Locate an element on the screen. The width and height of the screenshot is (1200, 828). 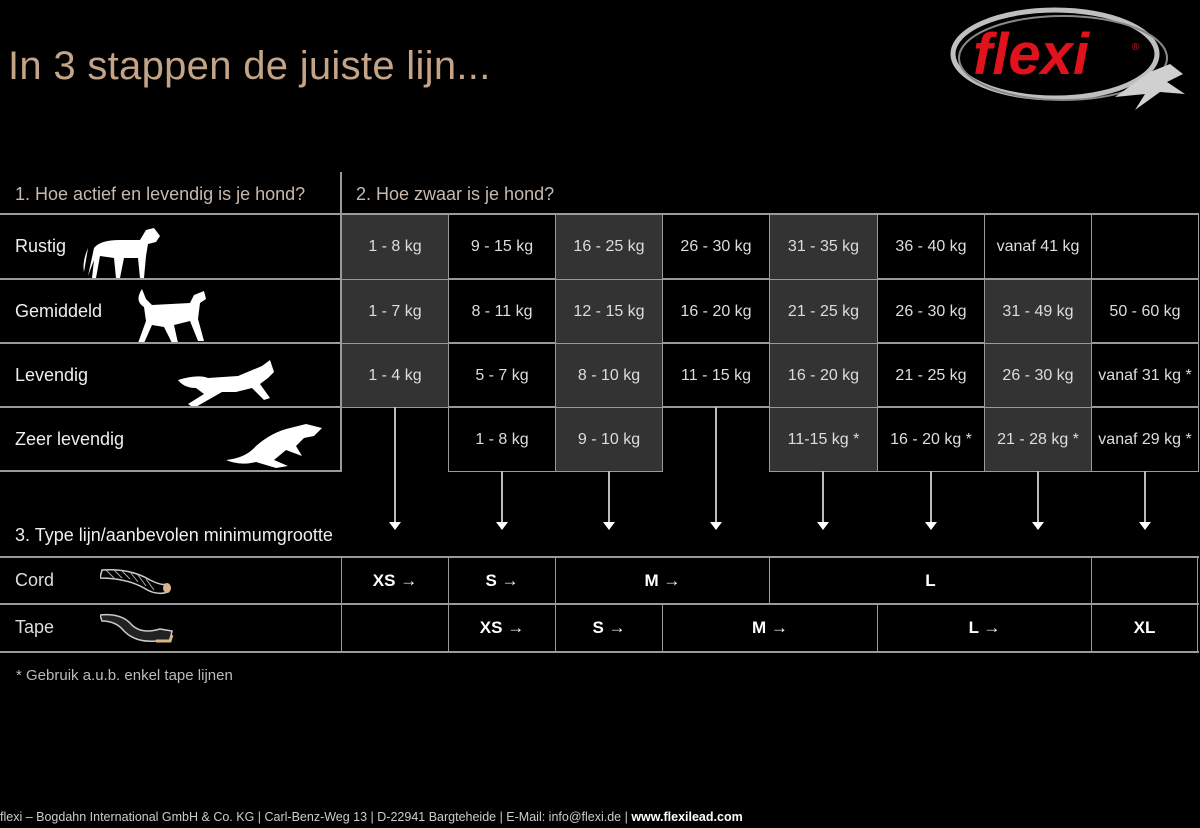
website-link: www.flexilead.com is located at coordinates (687, 817).